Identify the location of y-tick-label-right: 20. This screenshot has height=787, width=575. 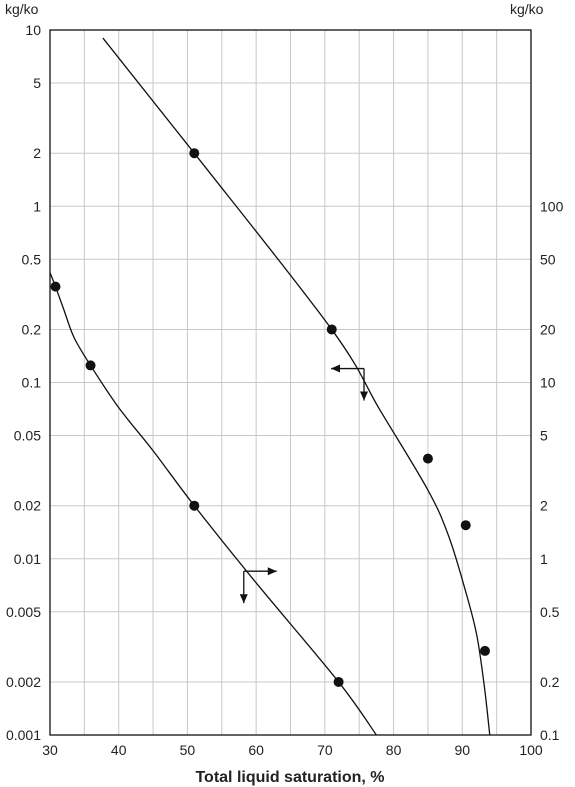
(548, 329).